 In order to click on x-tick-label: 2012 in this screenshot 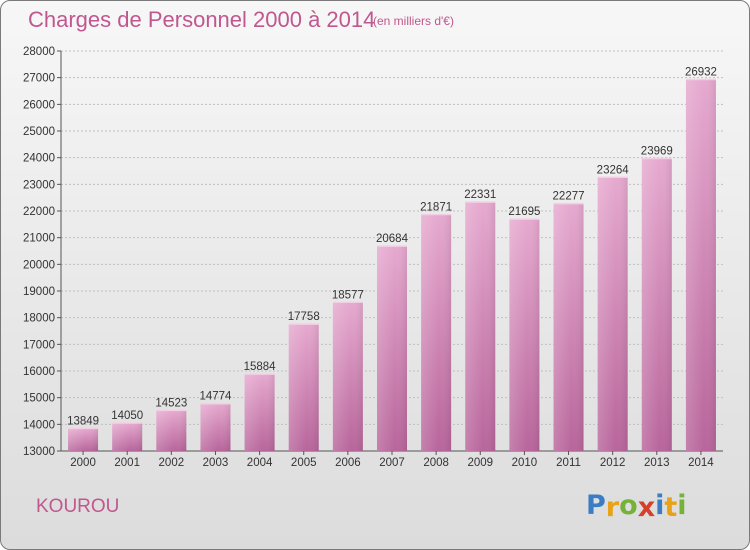, I will do `click(613, 463)`.